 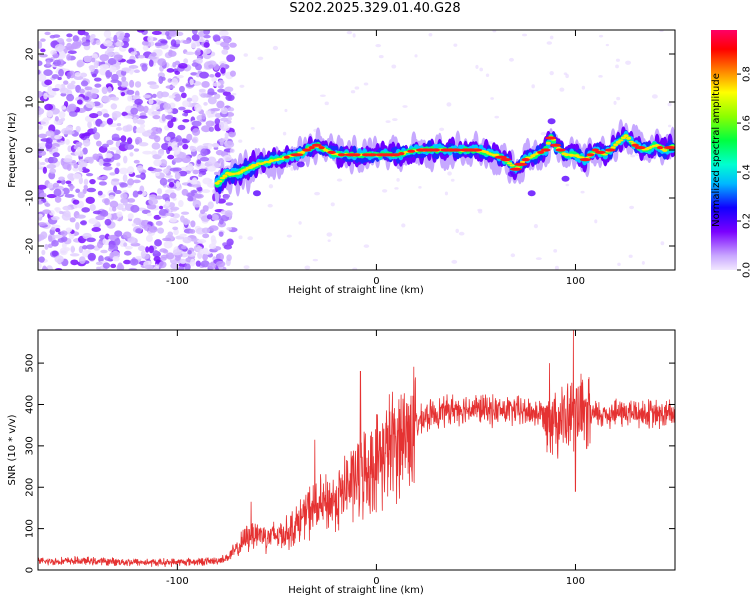 What do you see at coordinates (511, 174) in the screenshot?
I see `ridge-patch` at bounding box center [511, 174].